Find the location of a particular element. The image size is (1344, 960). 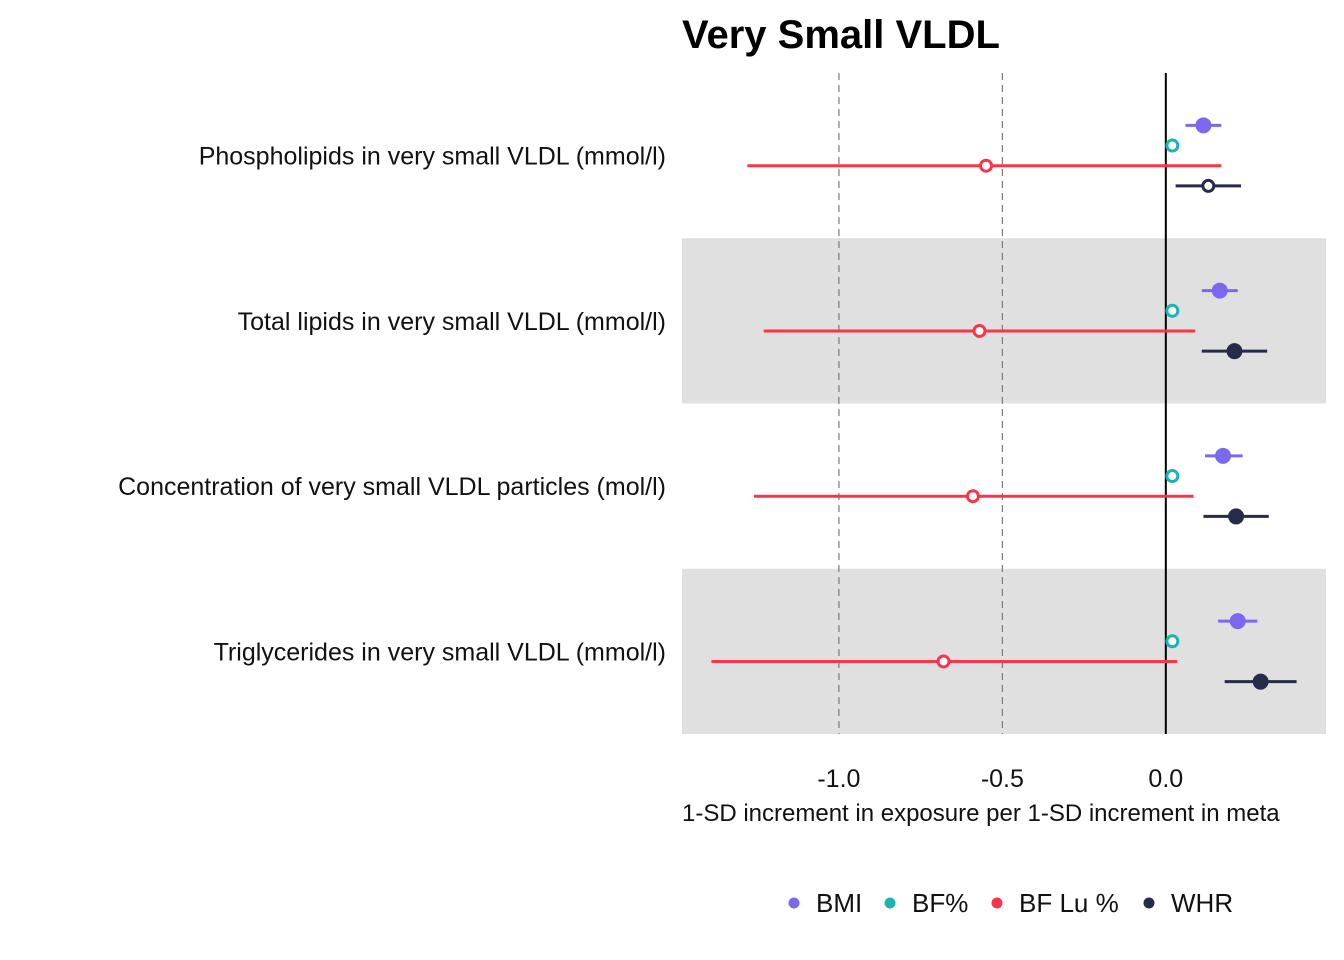

legend-label: BF% is located at coordinates (940, 903).